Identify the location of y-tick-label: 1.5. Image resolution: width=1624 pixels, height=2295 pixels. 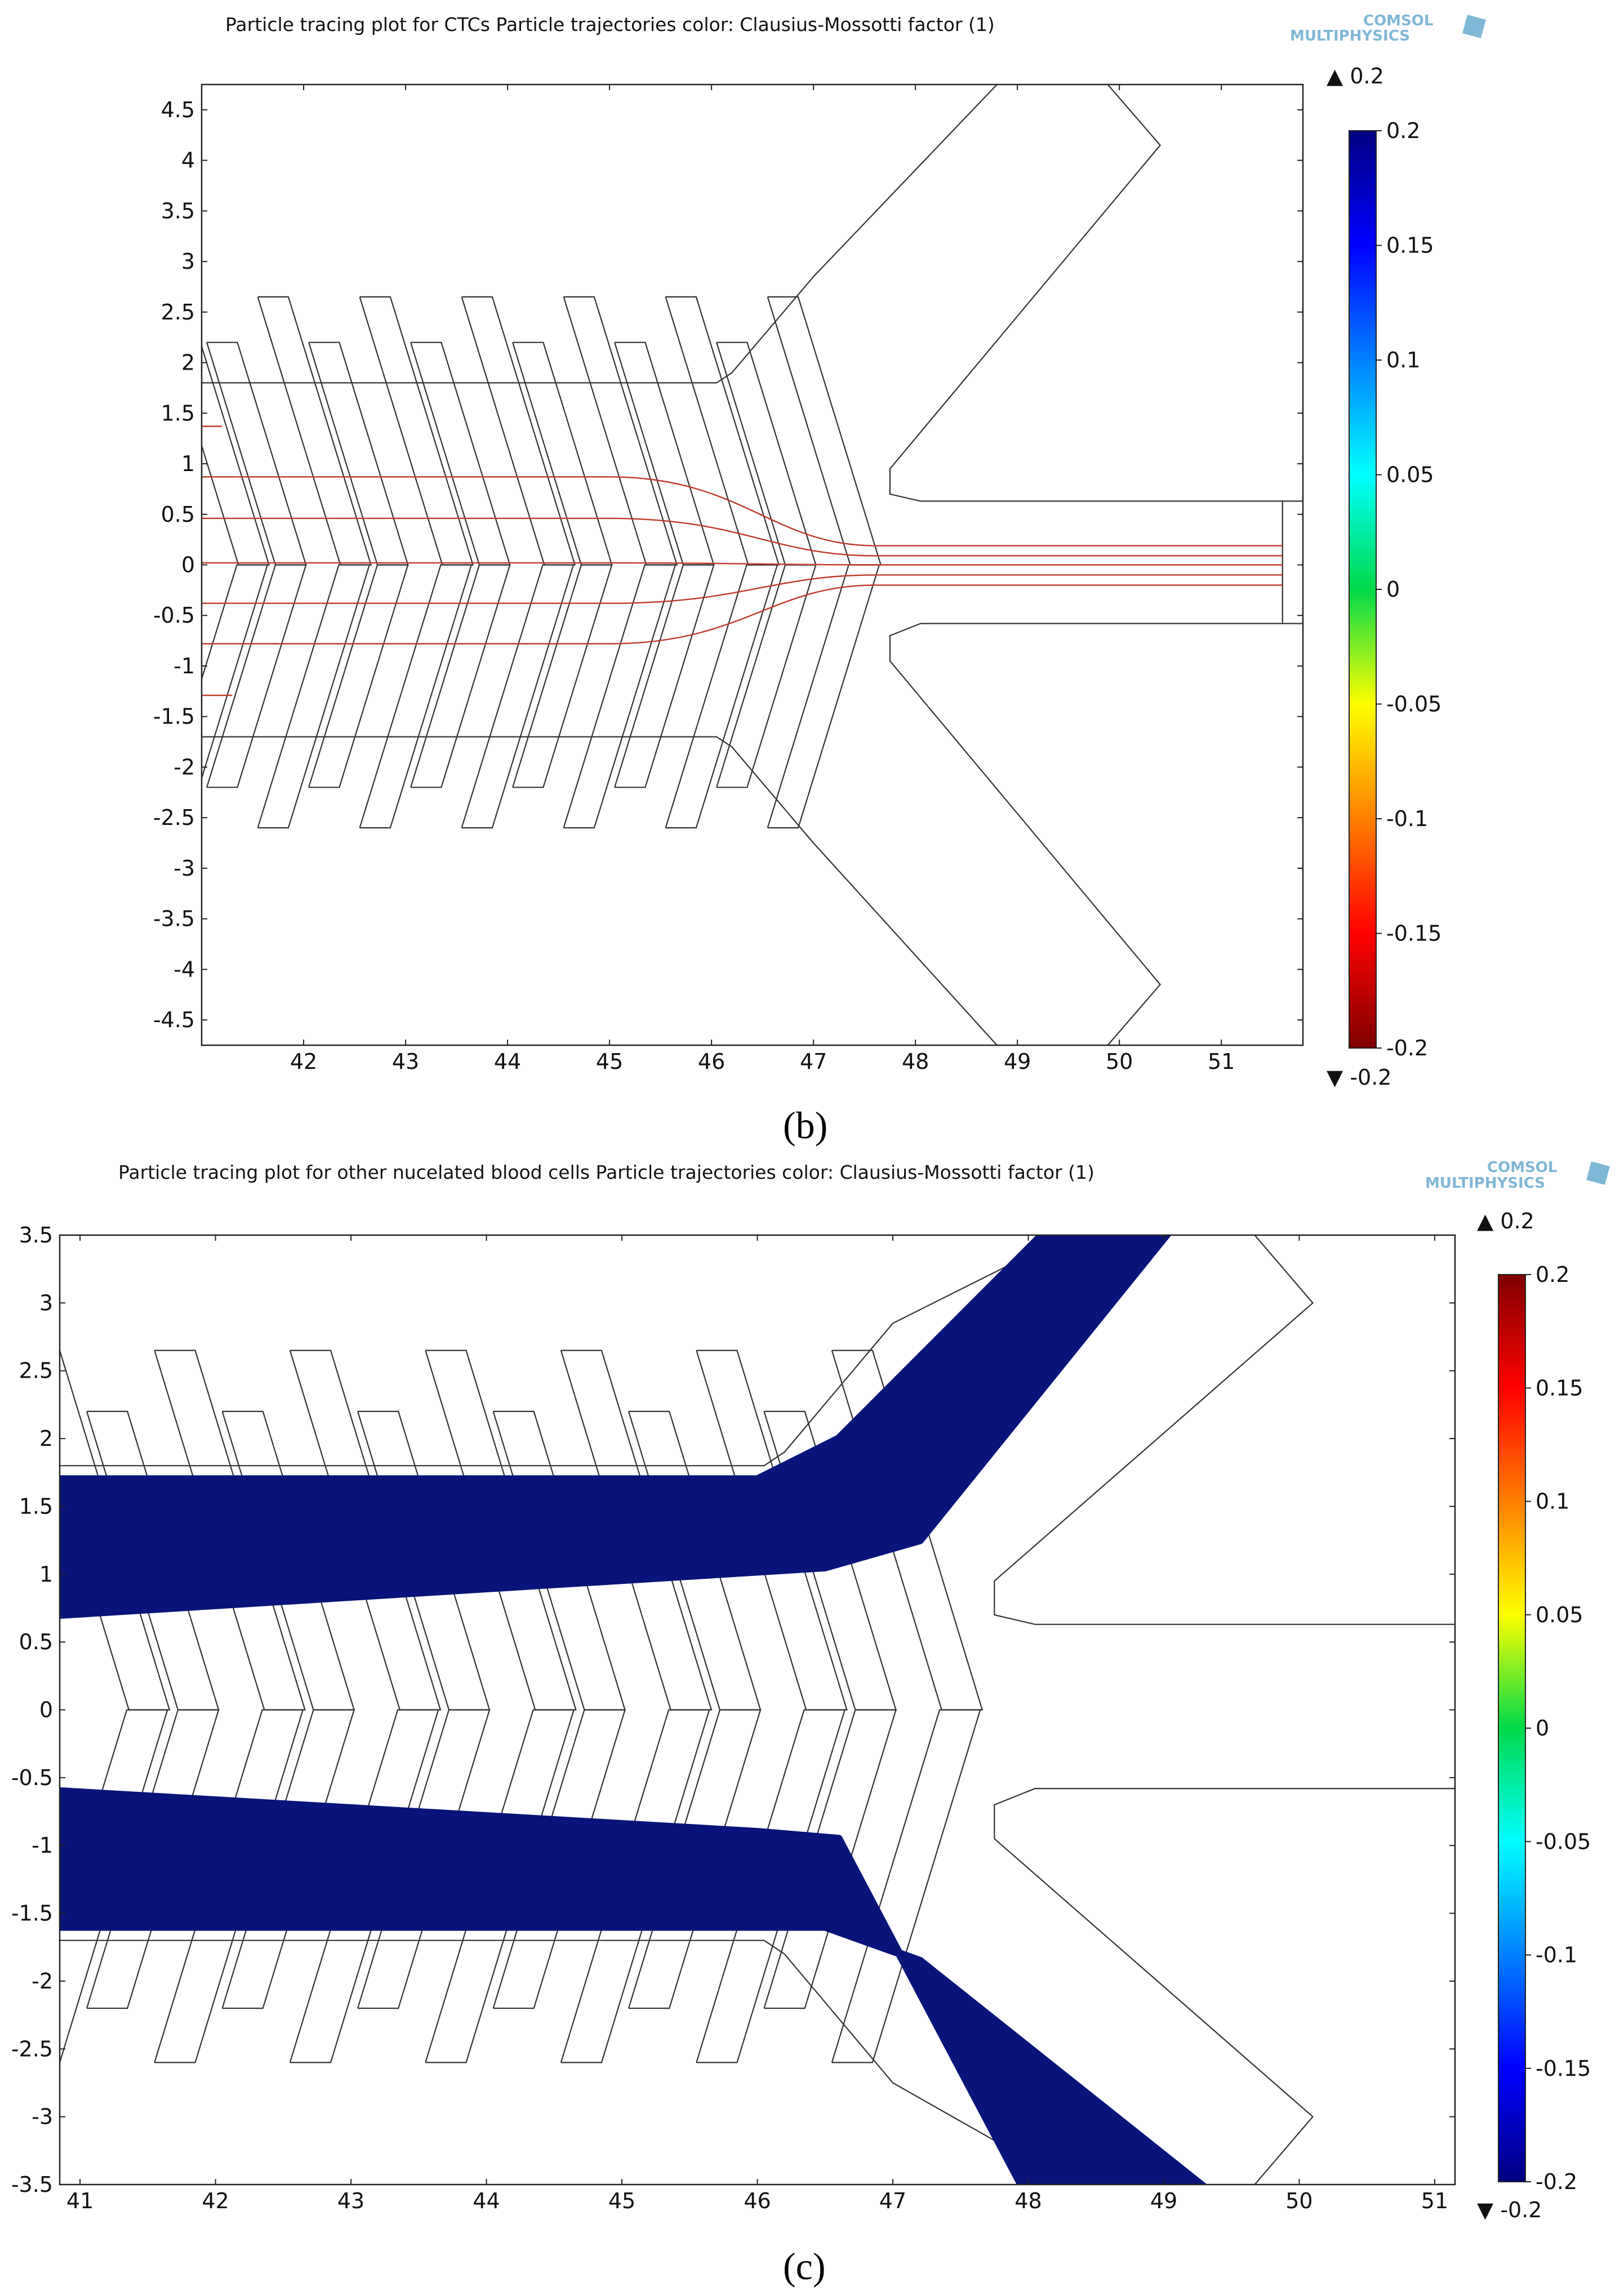
(36, 1507).